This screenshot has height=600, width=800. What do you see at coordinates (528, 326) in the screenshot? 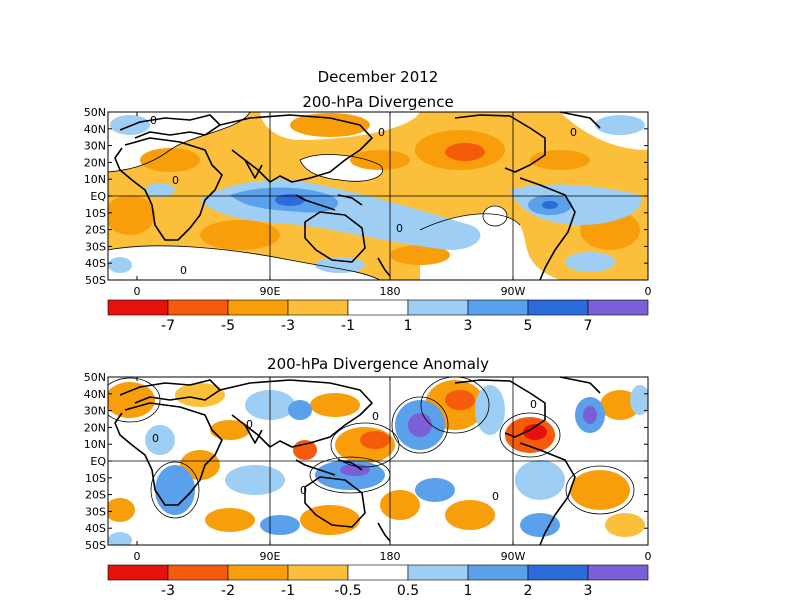
I see `colorbar-label: 5` at bounding box center [528, 326].